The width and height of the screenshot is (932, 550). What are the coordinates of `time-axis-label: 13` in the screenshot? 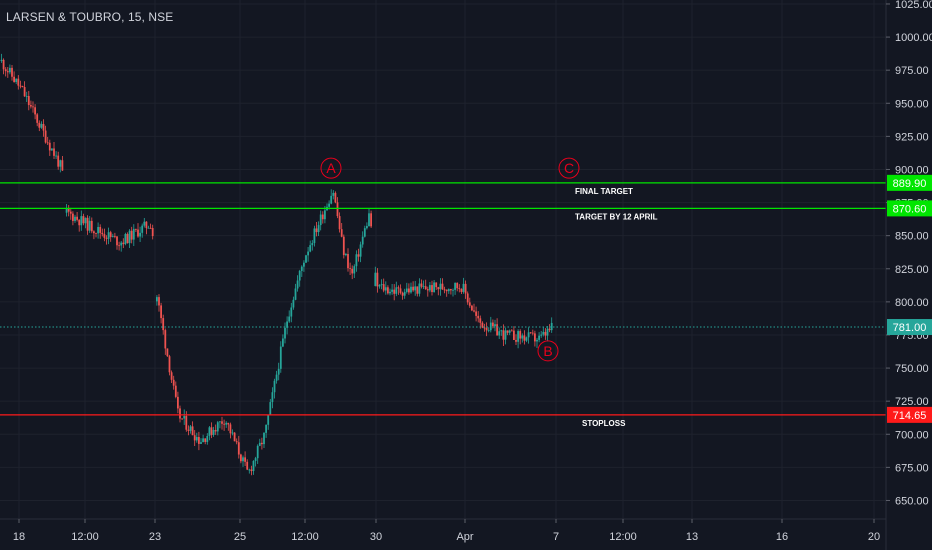 It's located at (692, 537).